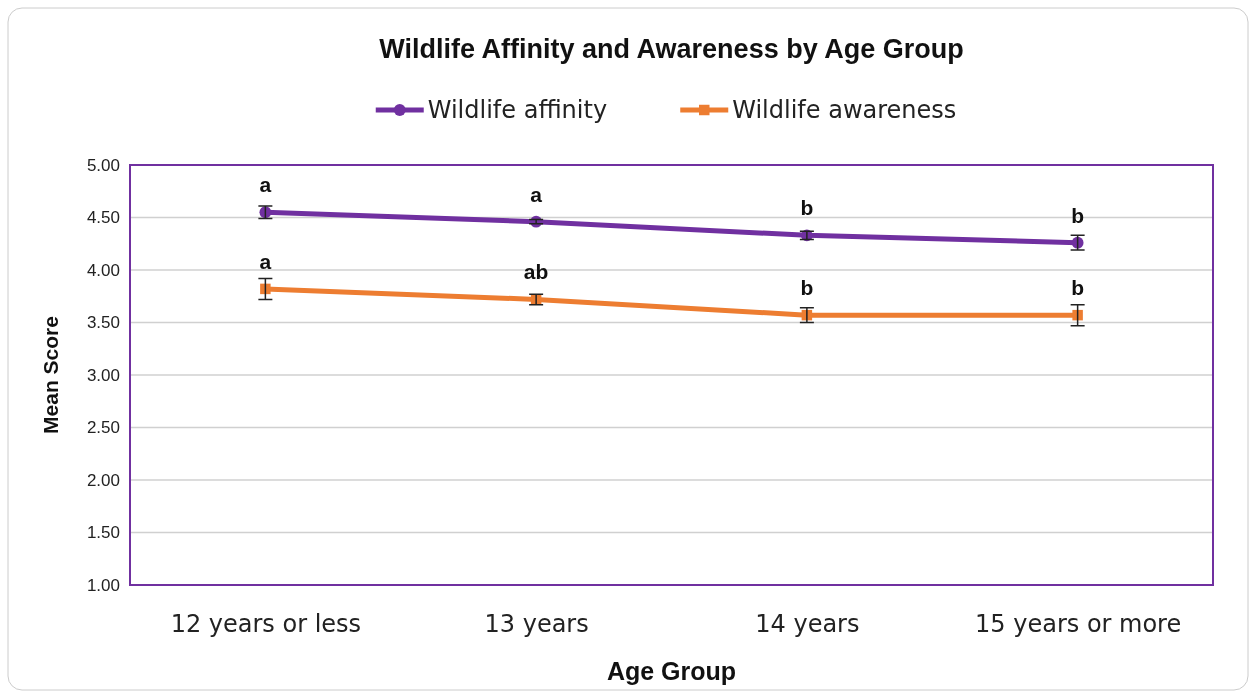  I want to click on annotation: ab, so click(536, 272).